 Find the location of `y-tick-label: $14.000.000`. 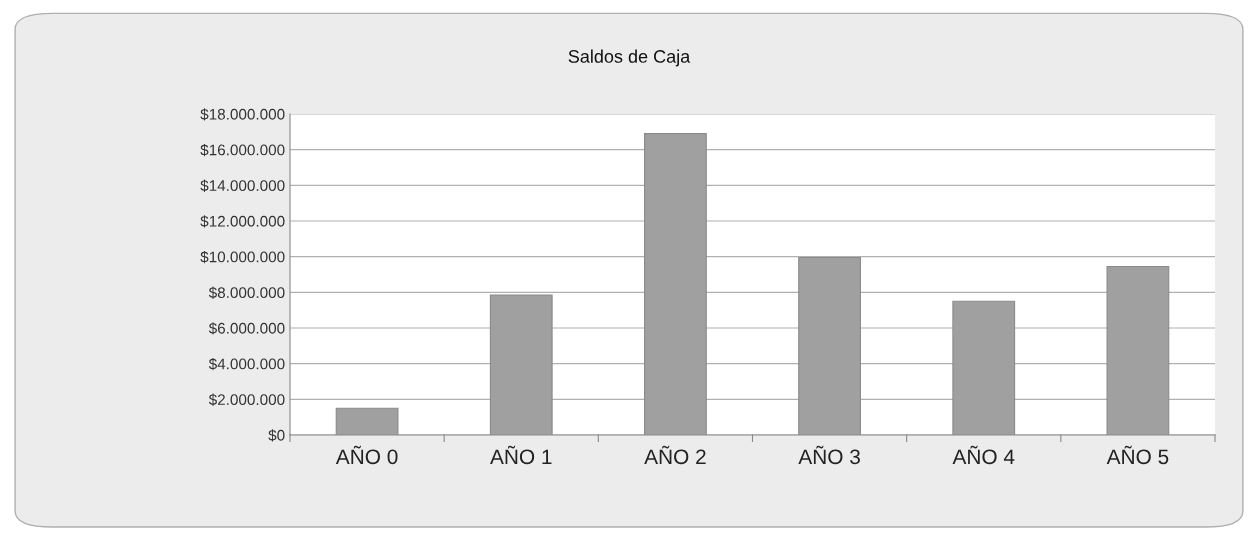

y-tick-label: $14.000.000 is located at coordinates (242, 185).